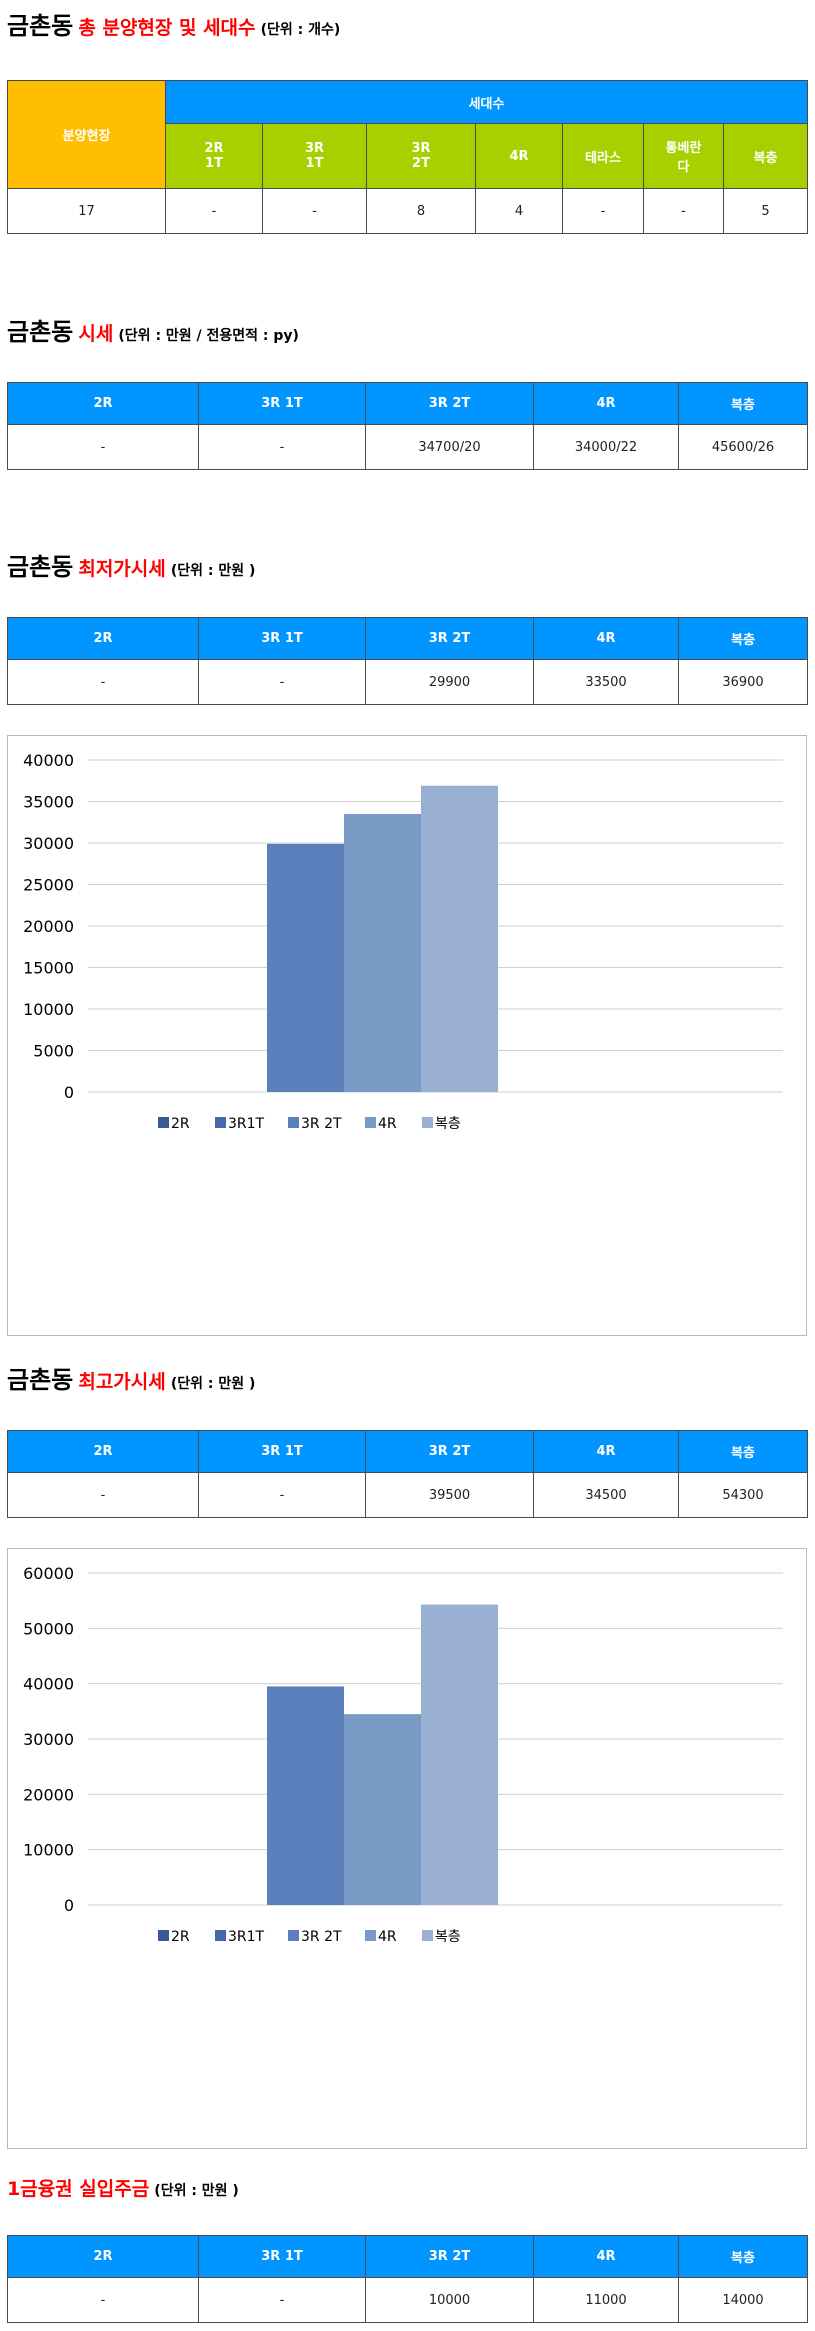 Image resolution: width=815 pixels, height=2331 pixels. What do you see at coordinates (743, 682) in the screenshot?
I see `table-cell: 36900` at bounding box center [743, 682].